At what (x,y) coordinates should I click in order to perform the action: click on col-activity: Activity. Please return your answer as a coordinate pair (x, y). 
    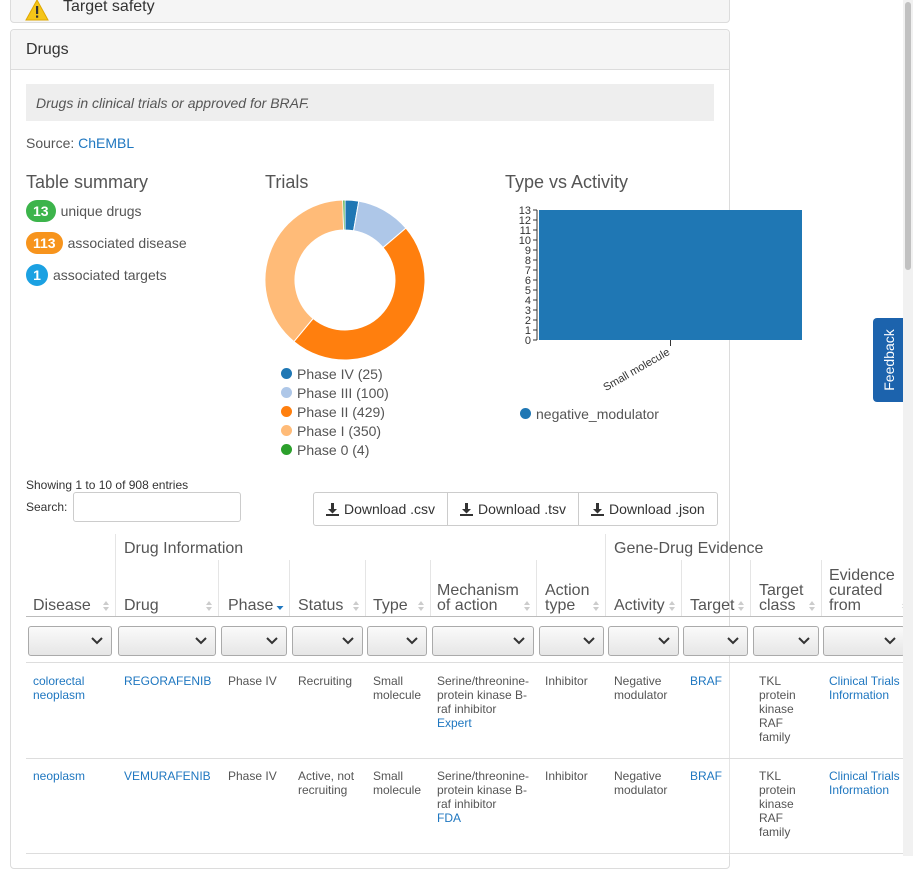
    Looking at the image, I should click on (639, 605).